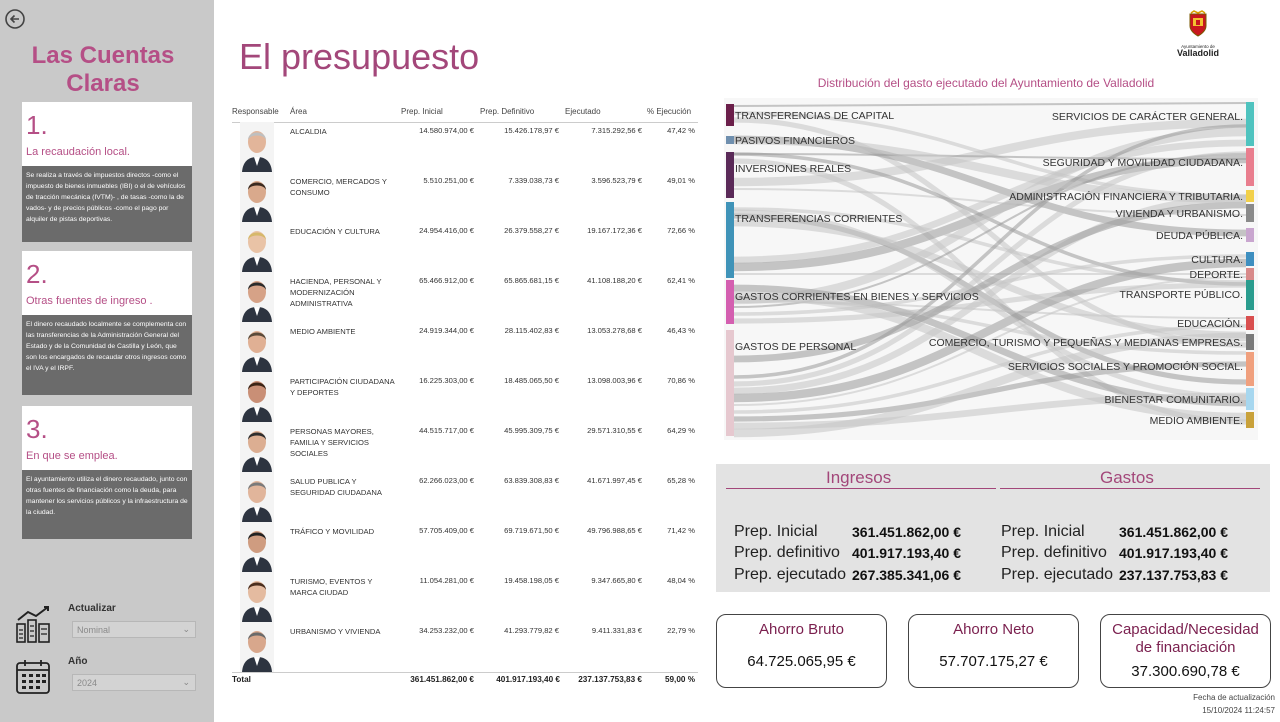 The image size is (1280, 722). I want to click on city-logo: Ayuntamiento de Valladolid, so click(1198, 34).